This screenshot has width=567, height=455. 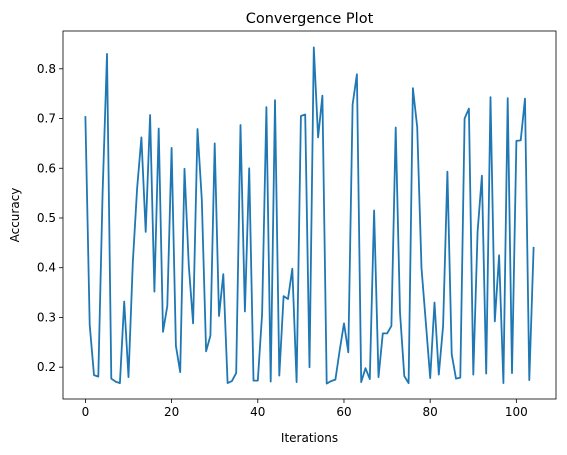 I want to click on y-tick-label: 0.2, so click(x=46, y=367).